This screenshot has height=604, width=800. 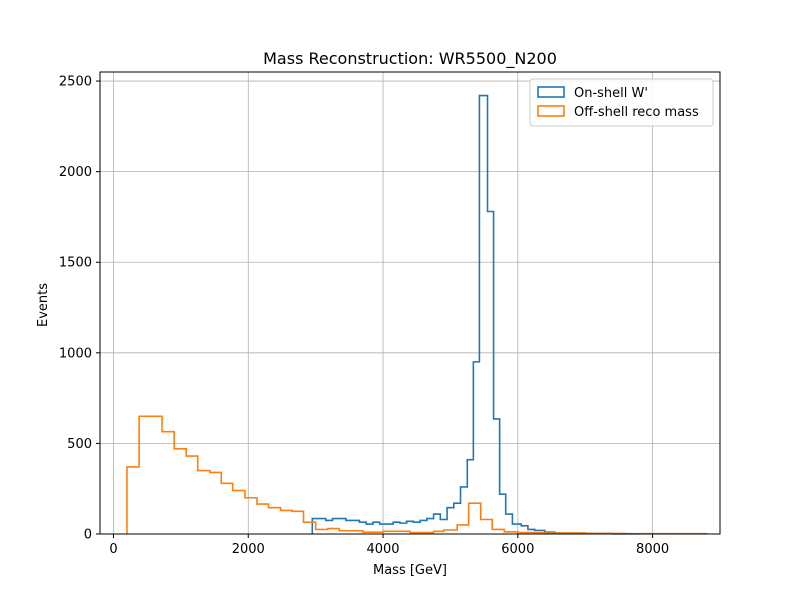 I want to click on y-axis-label: Events, so click(x=43, y=305).